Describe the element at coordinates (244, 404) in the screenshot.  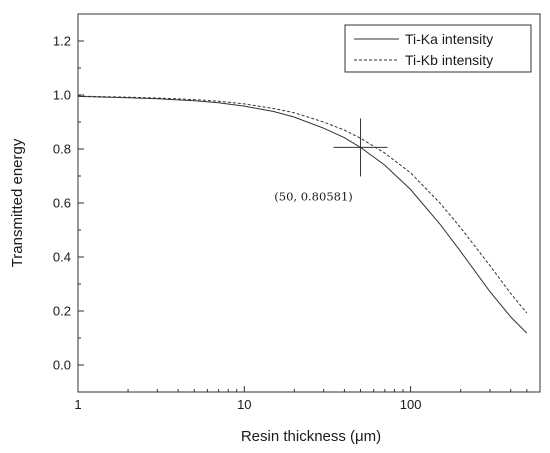
I see `x-tick-label: 10` at that location.